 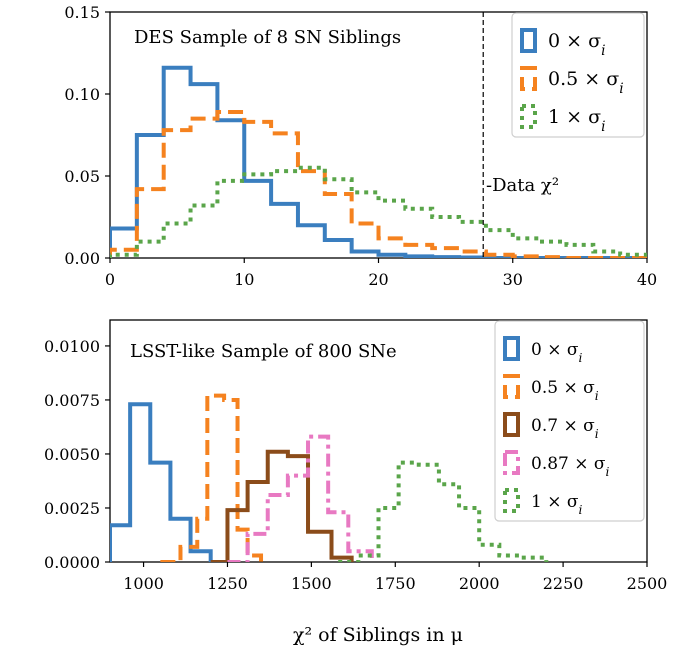 I want to click on des-chart-title: DES Sample of 8 SN Siblings, so click(x=267, y=37).